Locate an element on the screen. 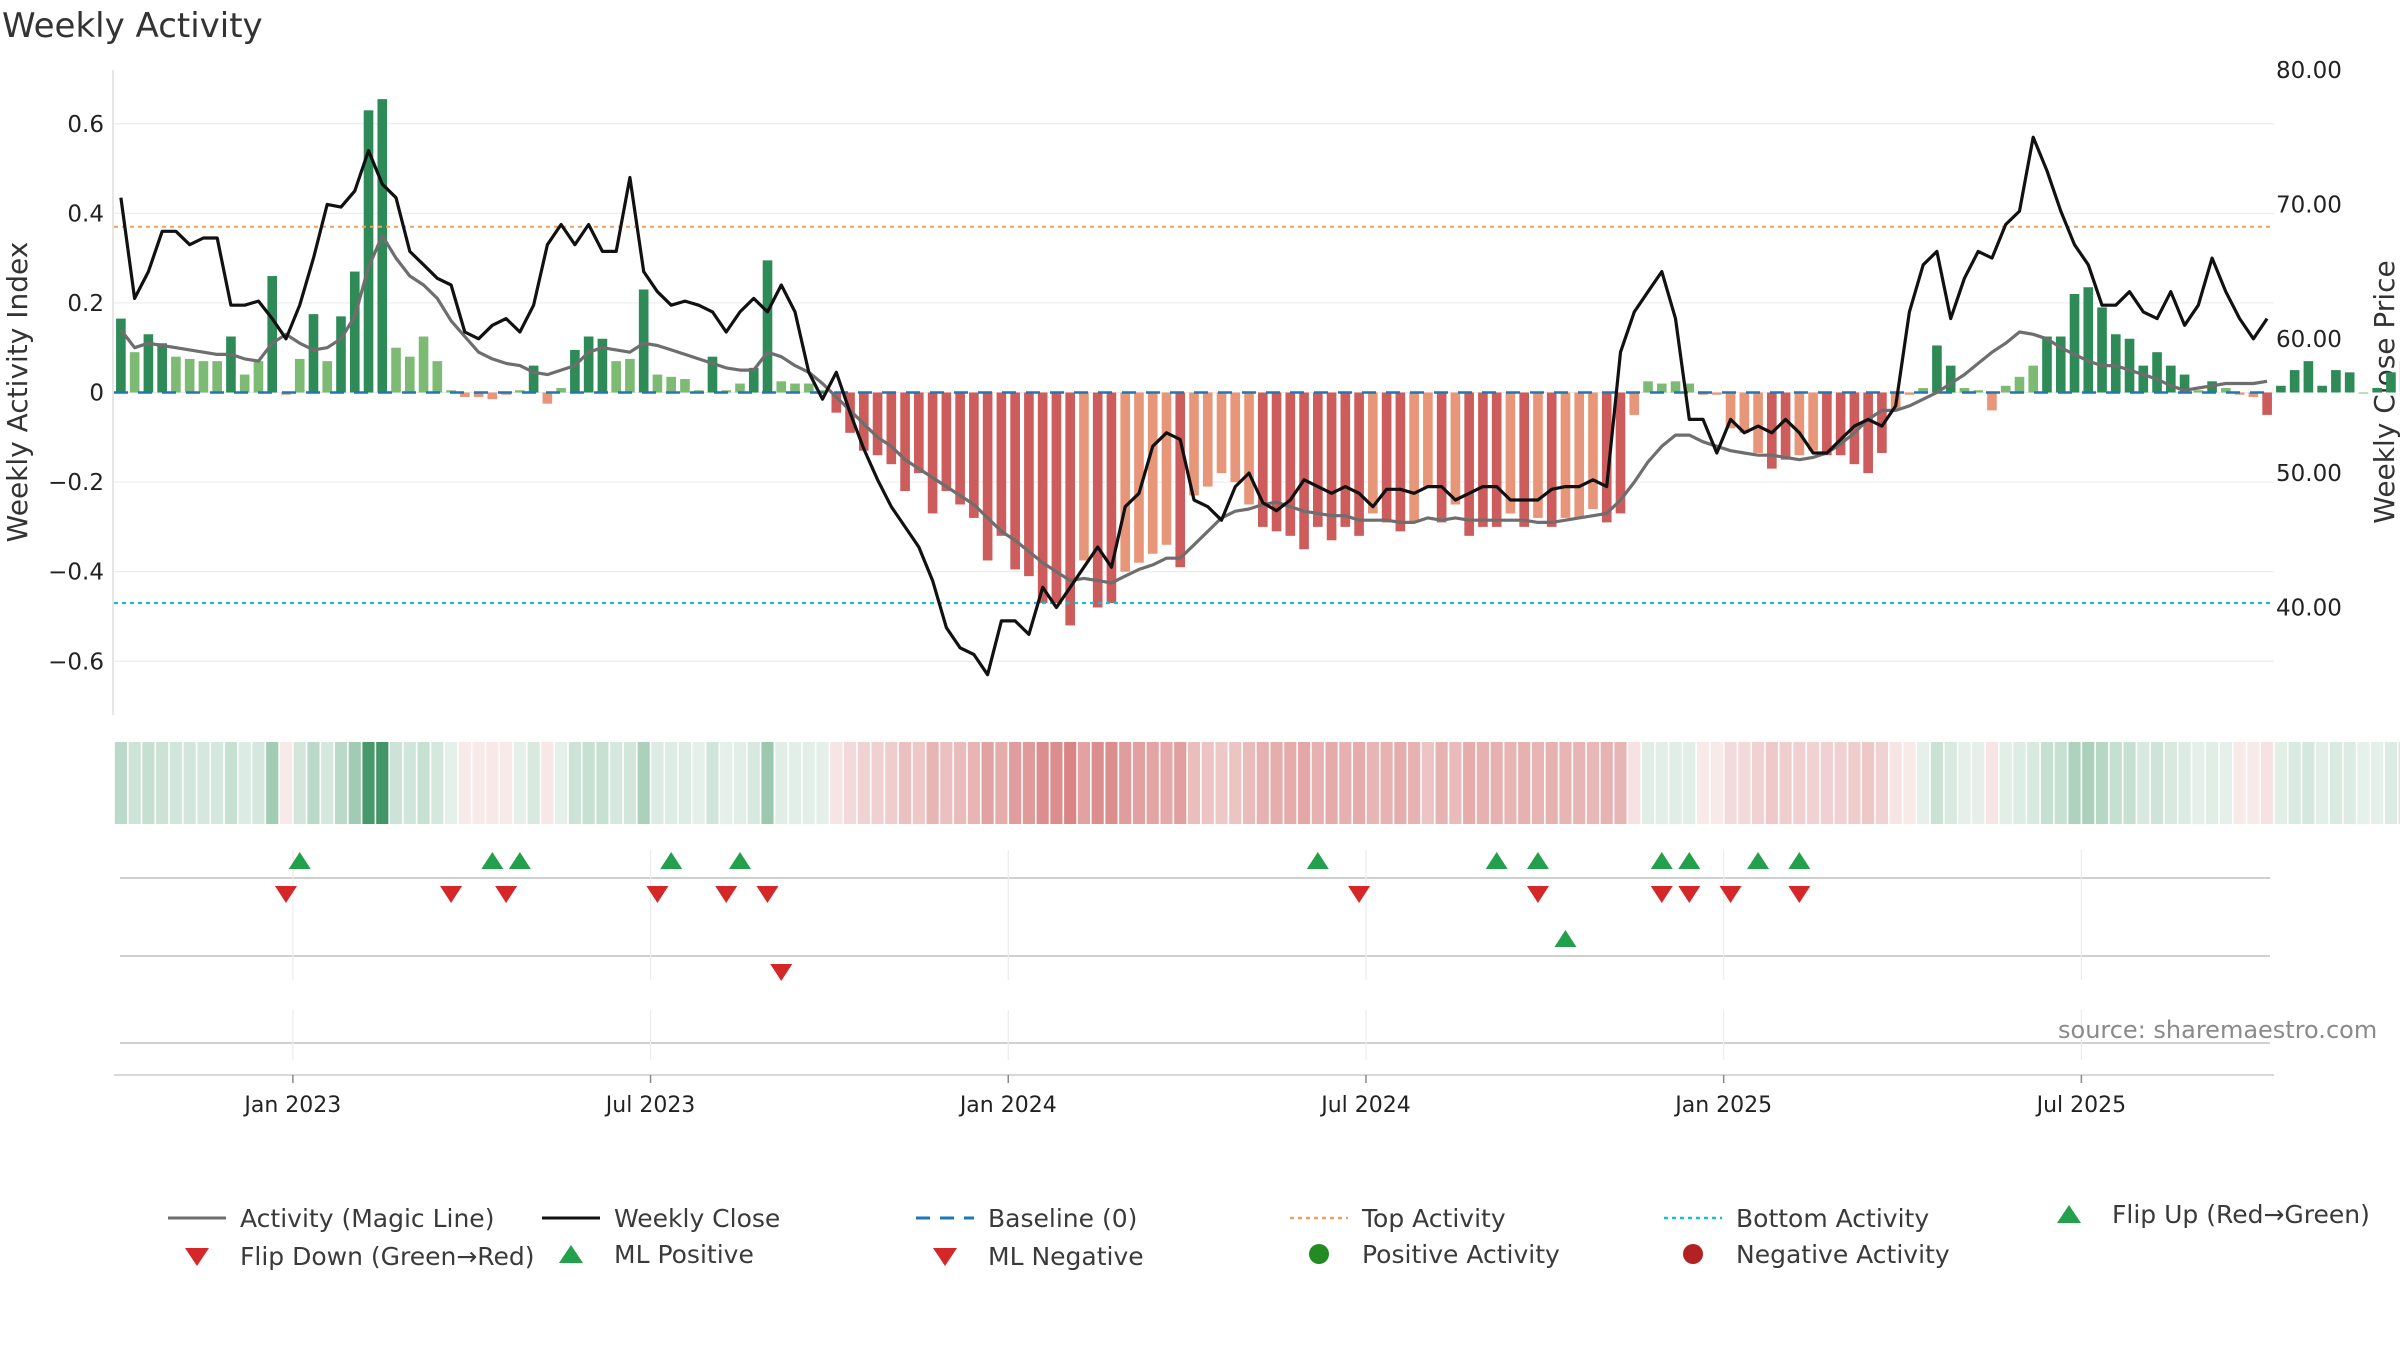  y2-tick-label: 70.00 is located at coordinates (2309, 205).